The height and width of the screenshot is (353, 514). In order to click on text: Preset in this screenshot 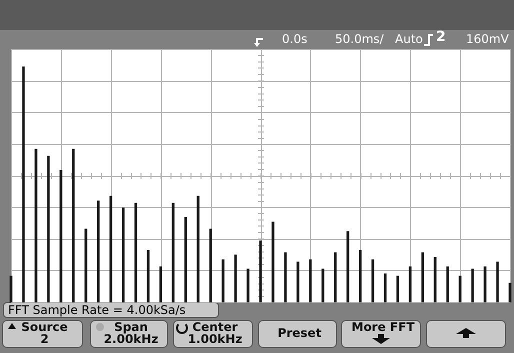, I will do `click(299, 333)`.